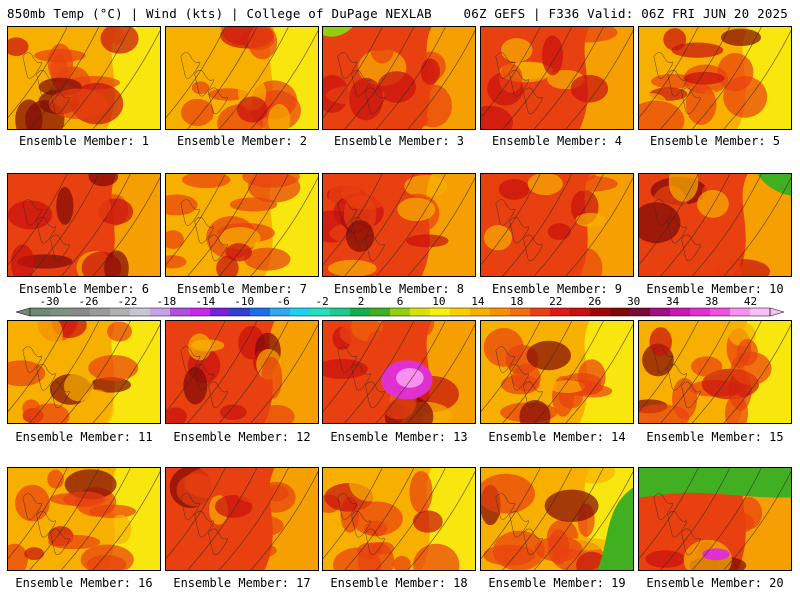 The width and height of the screenshot is (800, 600). Describe the element at coordinates (84, 141) in the screenshot. I see `ensemble-member-1-label: Ensemble Member: 1` at that location.